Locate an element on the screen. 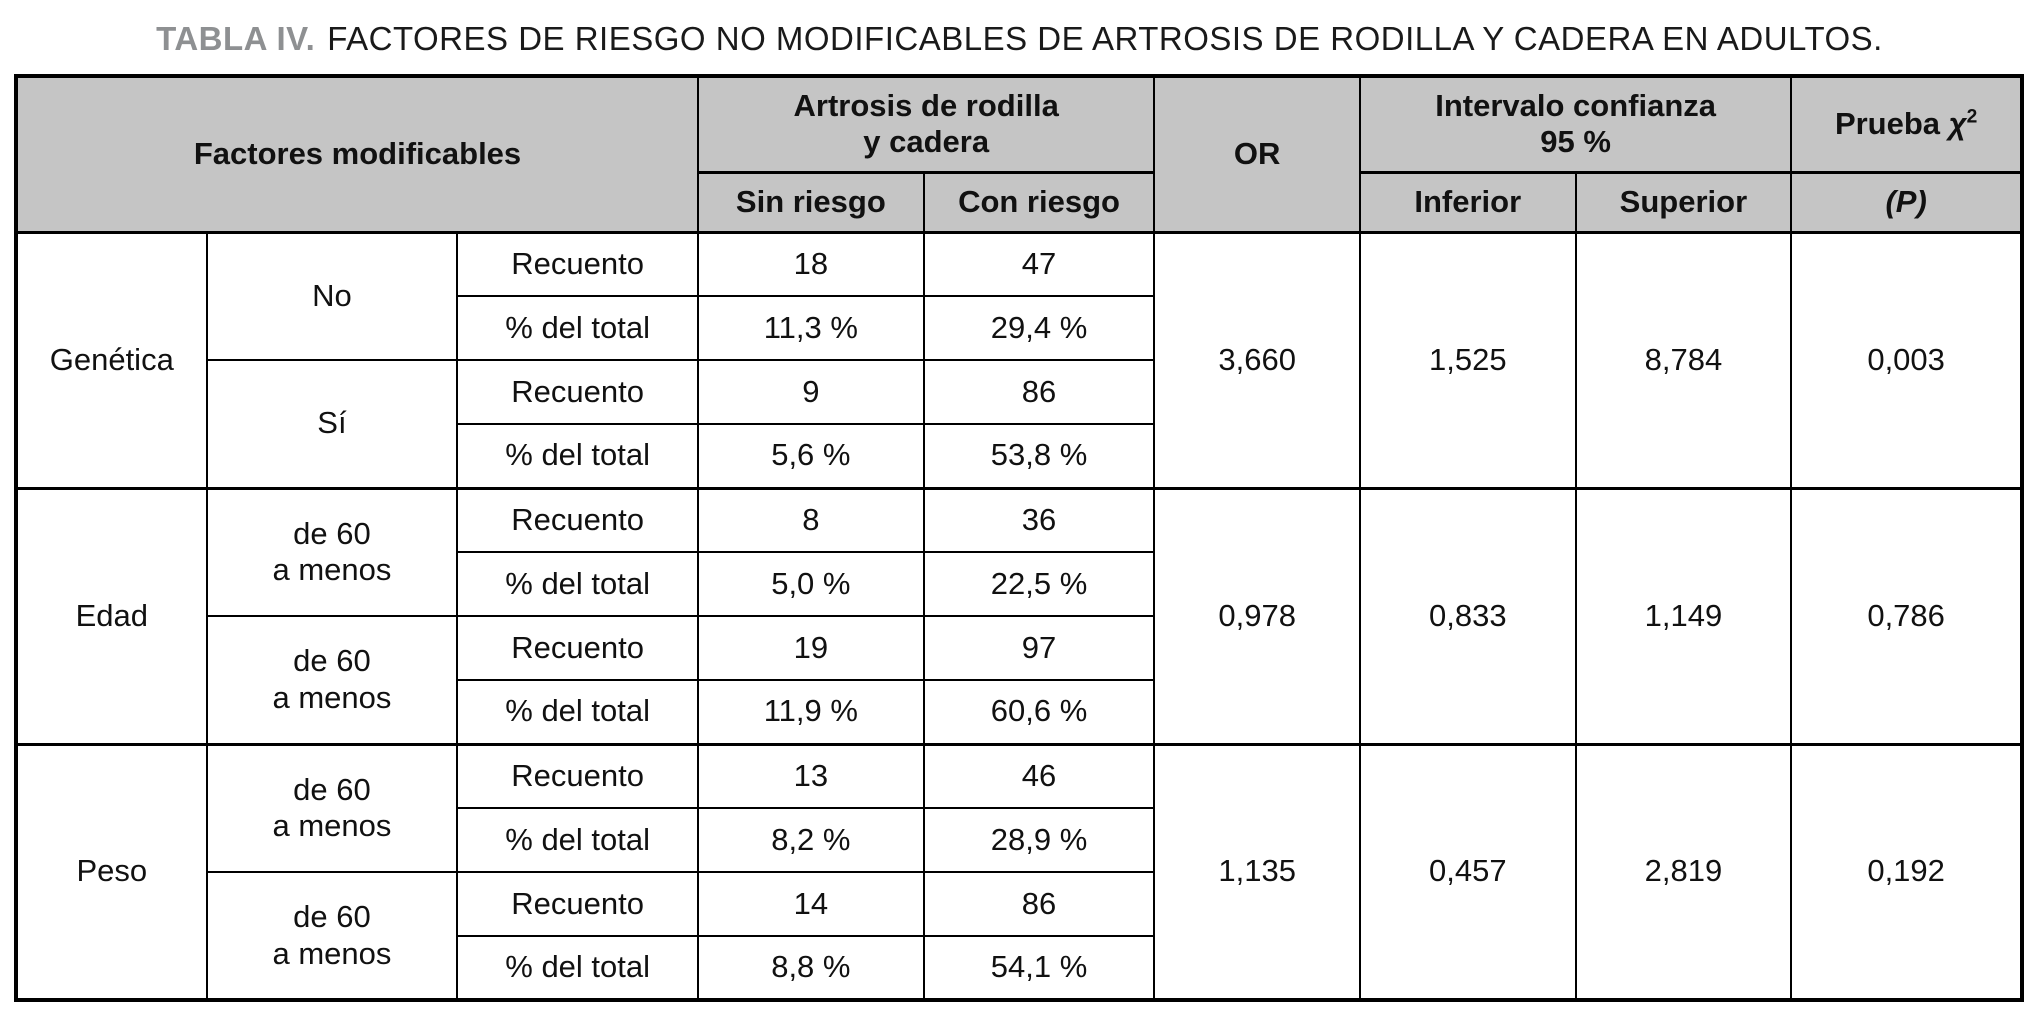 The image size is (2039, 1020). ci-inferior-value: 0,833 is located at coordinates (1467, 615).